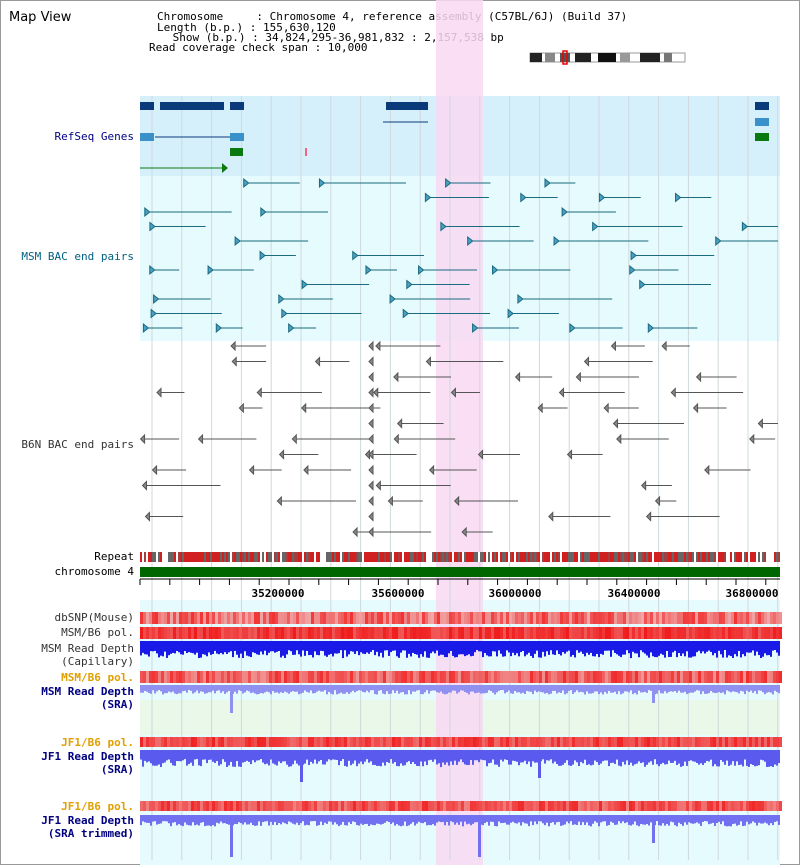 The width and height of the screenshot is (800, 865). I want to click on msm-bac-label: MSM BAC end pairs, so click(77, 256).